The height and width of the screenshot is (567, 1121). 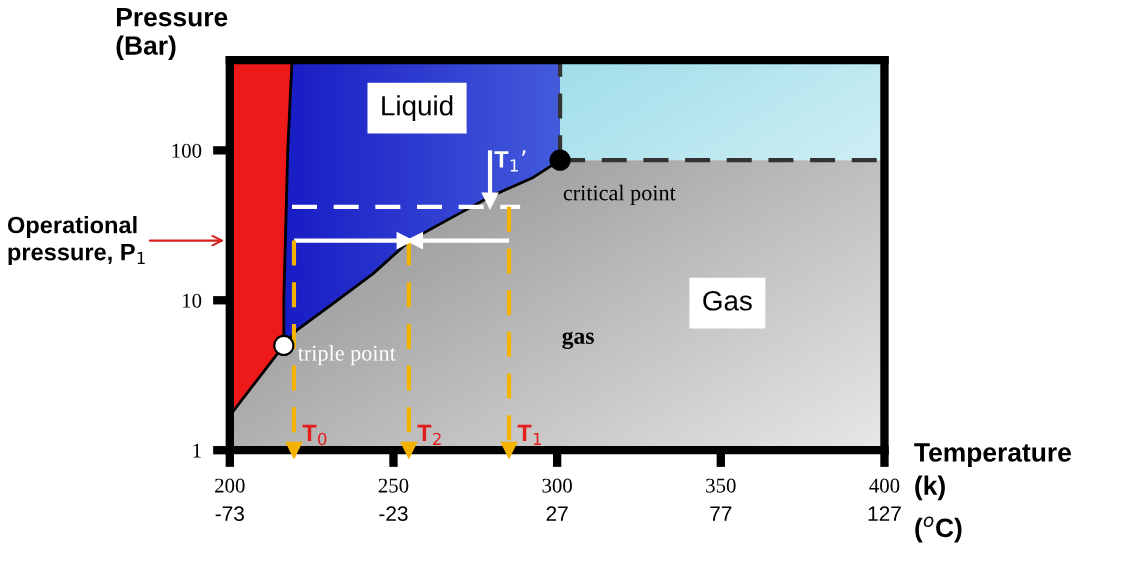 What do you see at coordinates (529, 434) in the screenshot?
I see `annotation: T$_{1}$` at bounding box center [529, 434].